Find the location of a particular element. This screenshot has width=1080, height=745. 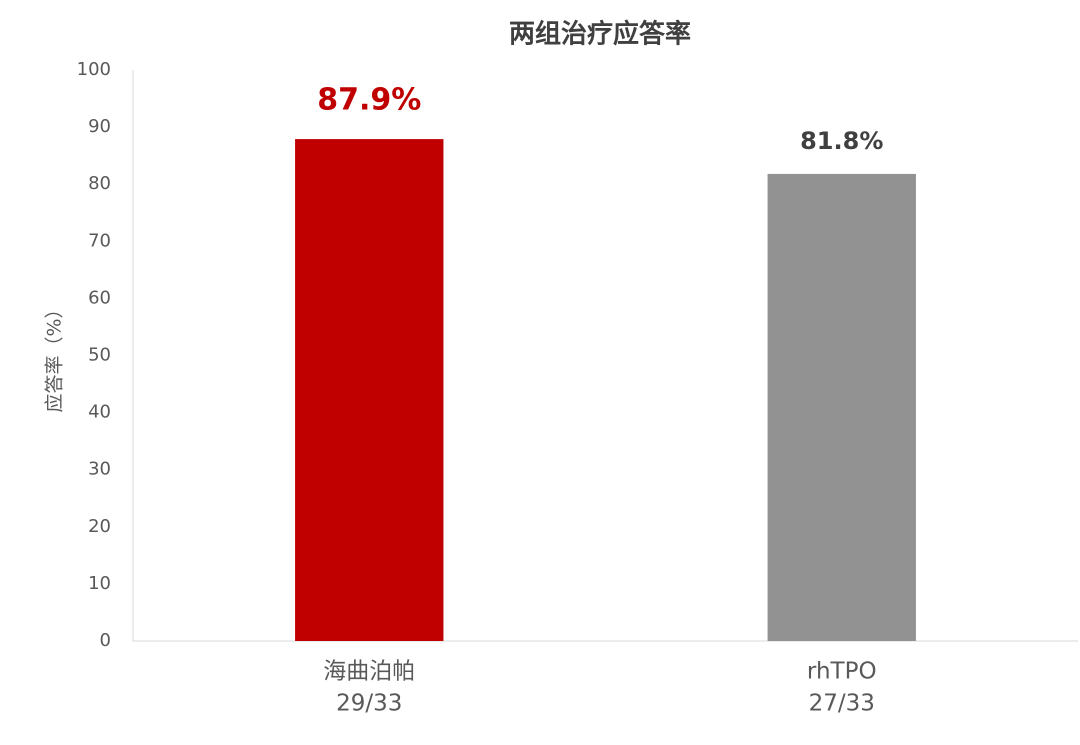

x-tick-label: 海曲泊帕 is located at coordinates (369, 672).